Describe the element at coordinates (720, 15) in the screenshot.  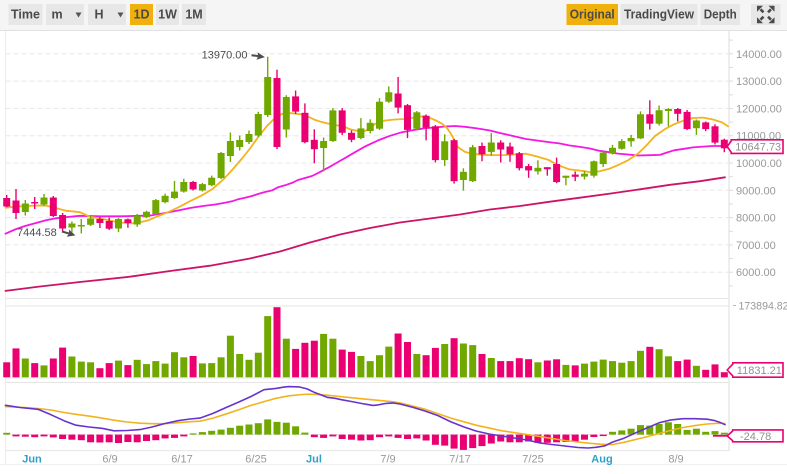
I see `svg-text: Depth` at that location.